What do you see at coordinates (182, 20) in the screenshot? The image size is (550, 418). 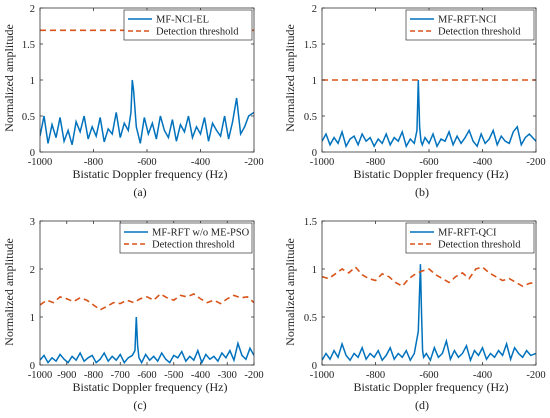 I see `legend-entry: MF-NCI-EL` at bounding box center [182, 20].